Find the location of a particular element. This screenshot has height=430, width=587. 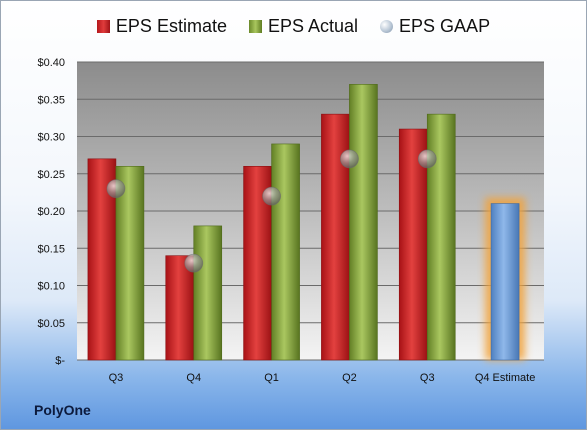

y-tick-label: $0.20 is located at coordinates (51, 212).